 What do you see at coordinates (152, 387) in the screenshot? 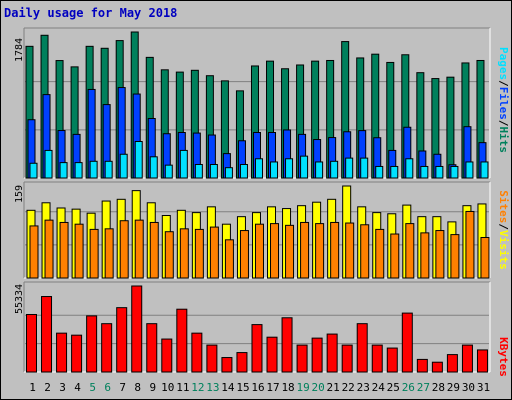
I see `x-tick-label: 9` at bounding box center [152, 387].